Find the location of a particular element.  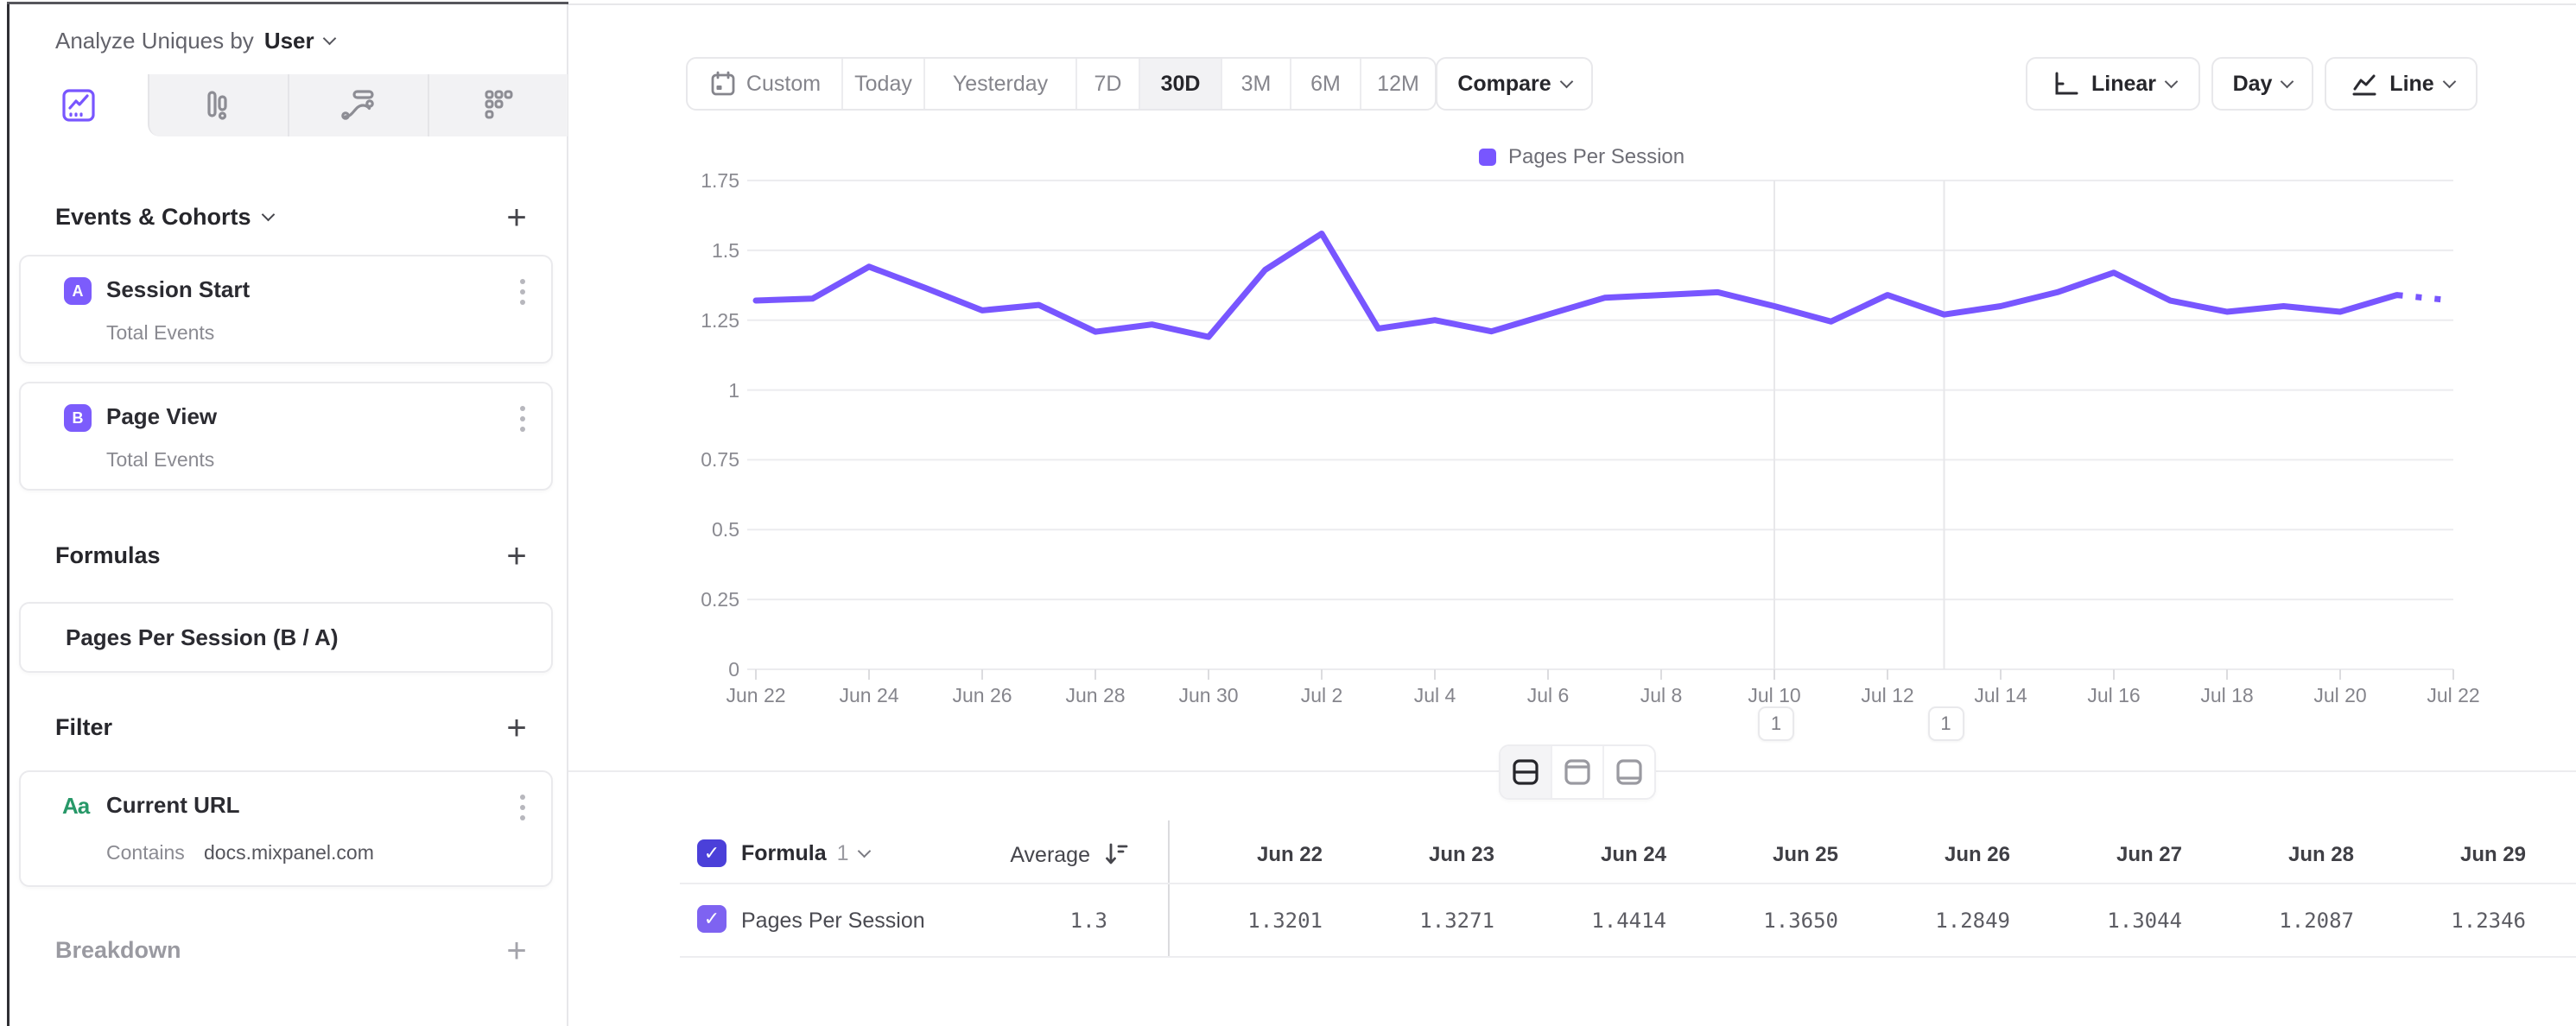

x-tick-label: Jul 18 is located at coordinates (2227, 695).